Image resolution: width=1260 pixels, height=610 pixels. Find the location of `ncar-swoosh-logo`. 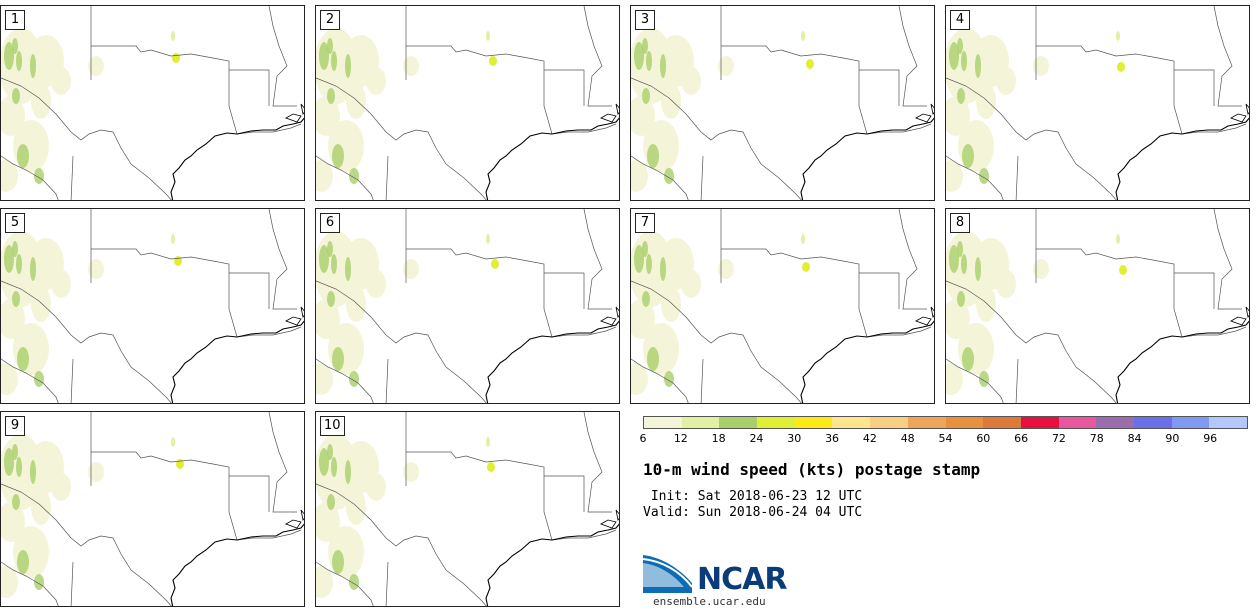

ncar-swoosh-logo is located at coordinates (667, 574).